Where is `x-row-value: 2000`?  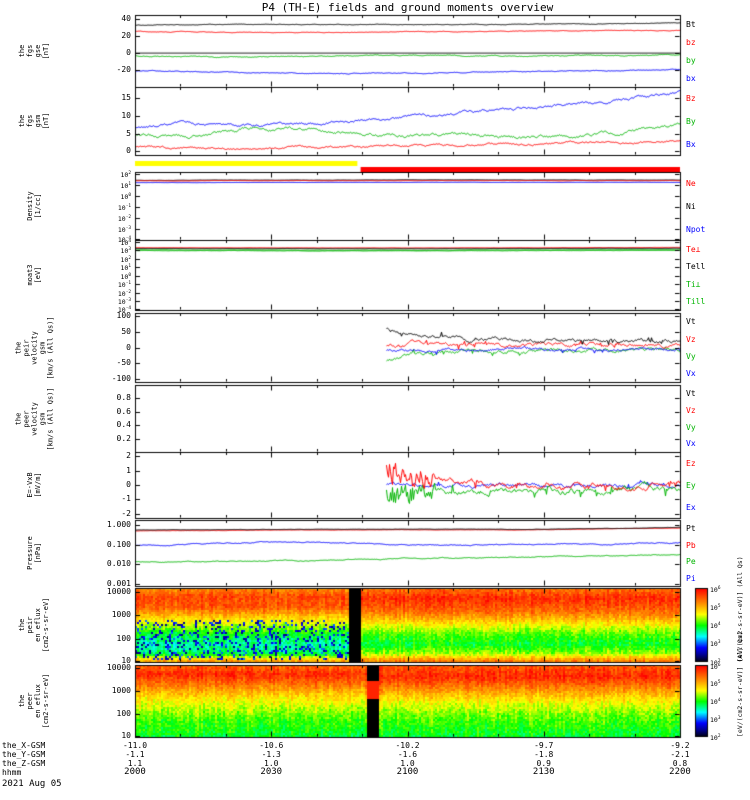 x-row-value: 2000 is located at coordinates (135, 772).